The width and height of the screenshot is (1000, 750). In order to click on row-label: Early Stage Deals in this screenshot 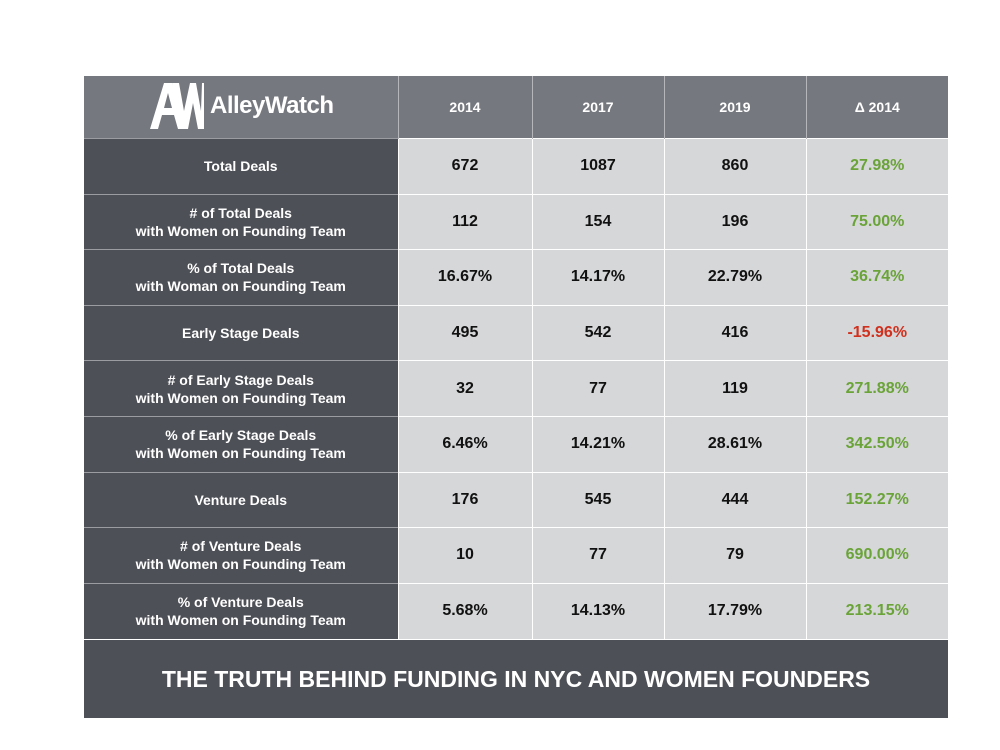, I will do `click(241, 332)`.